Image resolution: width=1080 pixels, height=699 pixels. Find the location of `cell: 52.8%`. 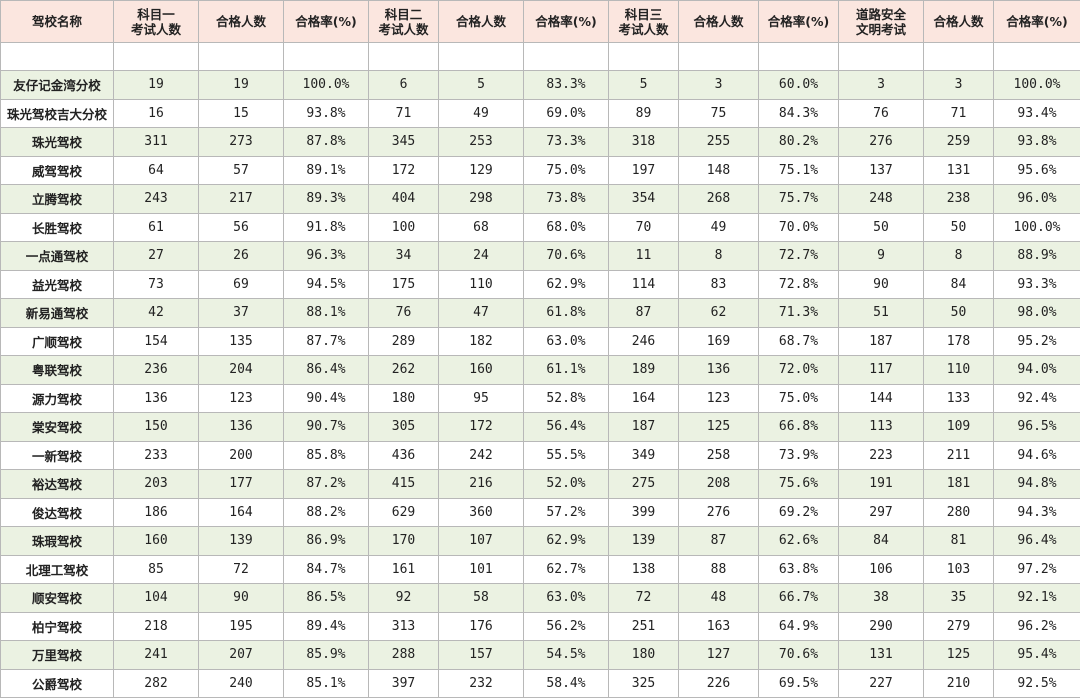

cell: 52.8% is located at coordinates (566, 398).